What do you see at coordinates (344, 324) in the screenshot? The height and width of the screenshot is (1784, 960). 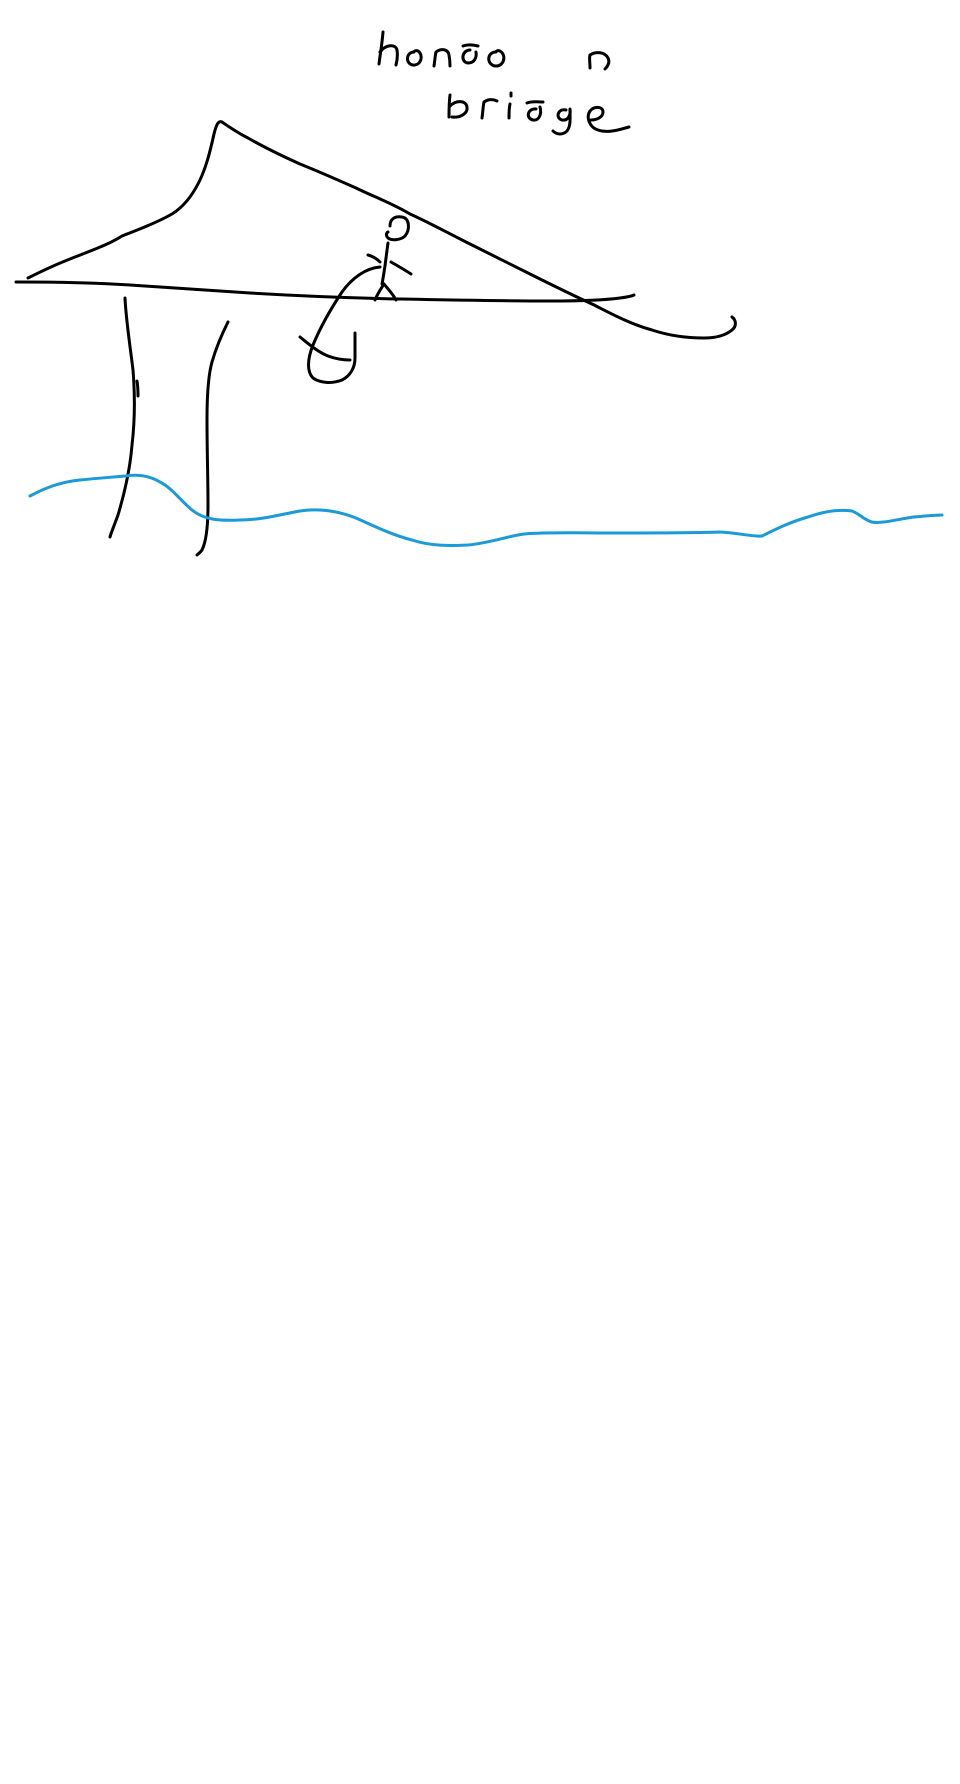 I see `loop-rope` at bounding box center [344, 324].